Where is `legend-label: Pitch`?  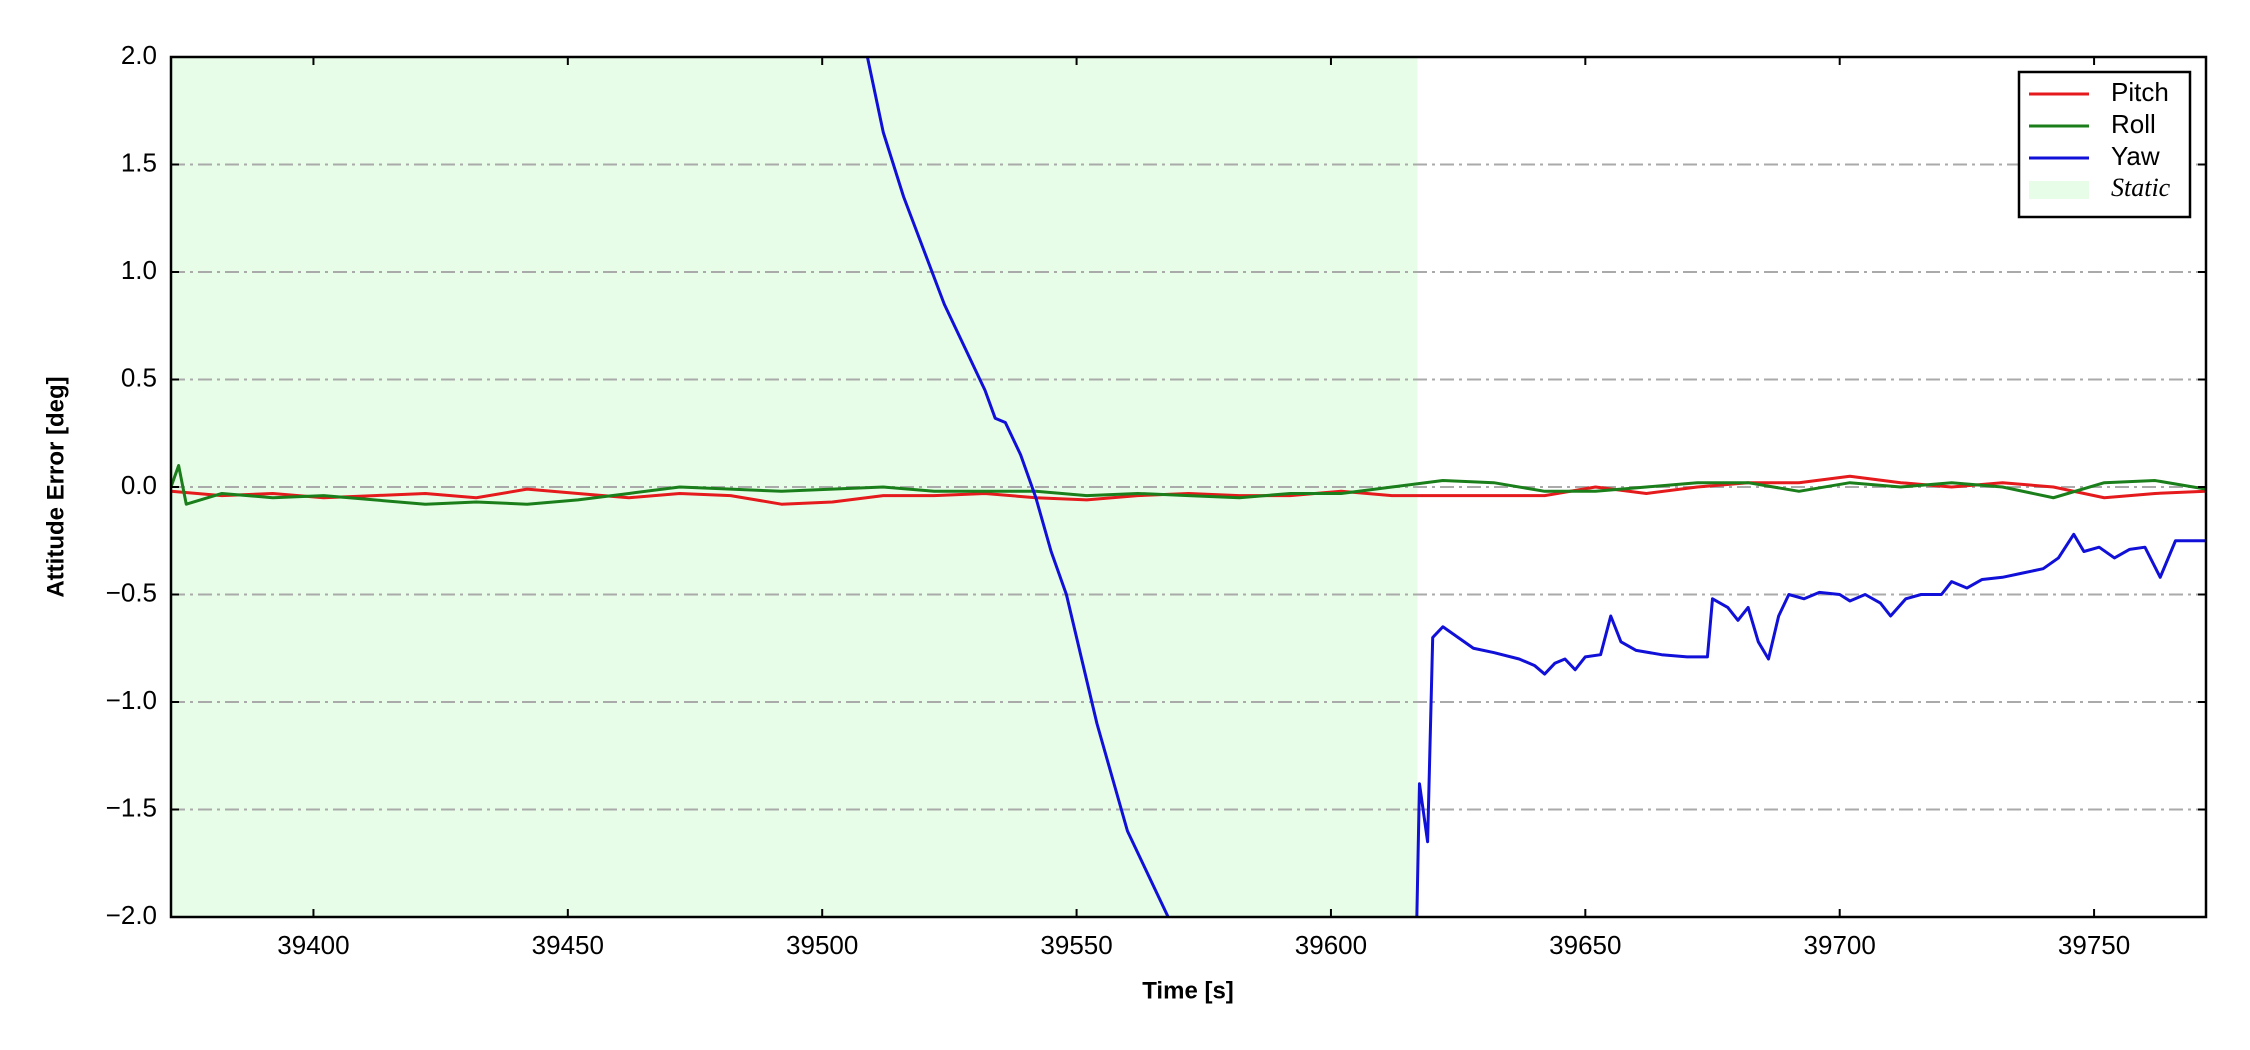 legend-label: Pitch is located at coordinates (2140, 92).